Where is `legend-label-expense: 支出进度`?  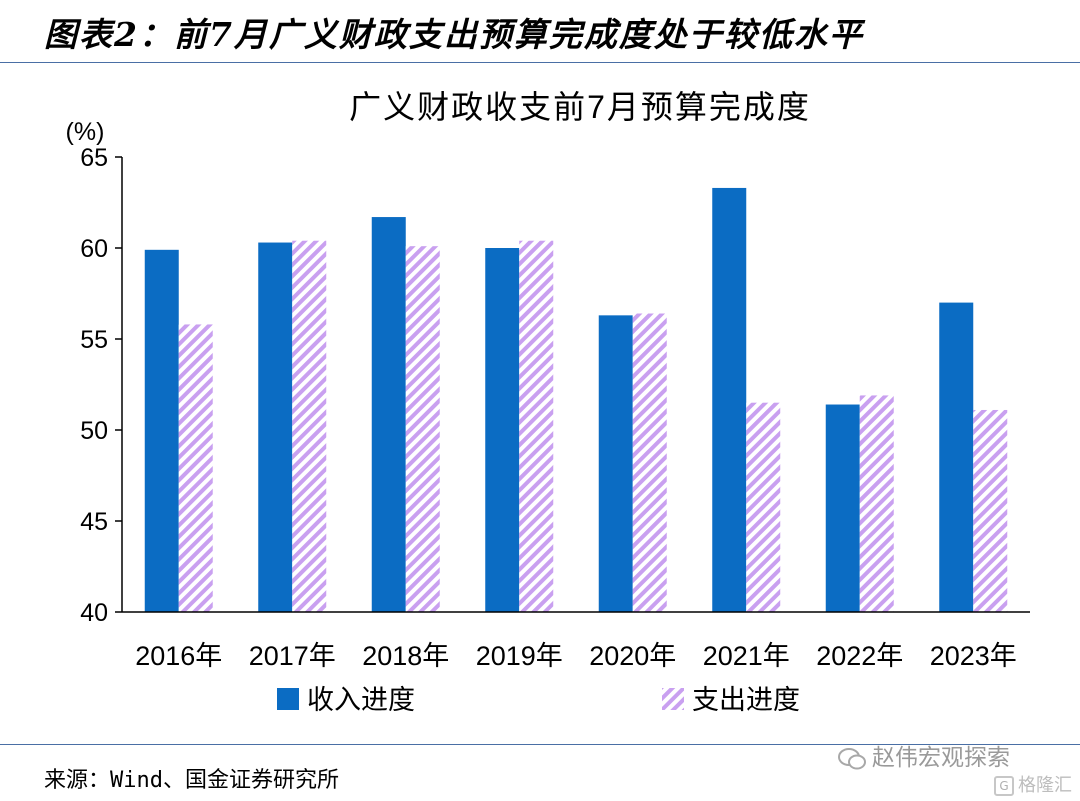 legend-label-expense: 支出进度 is located at coordinates (746, 700).